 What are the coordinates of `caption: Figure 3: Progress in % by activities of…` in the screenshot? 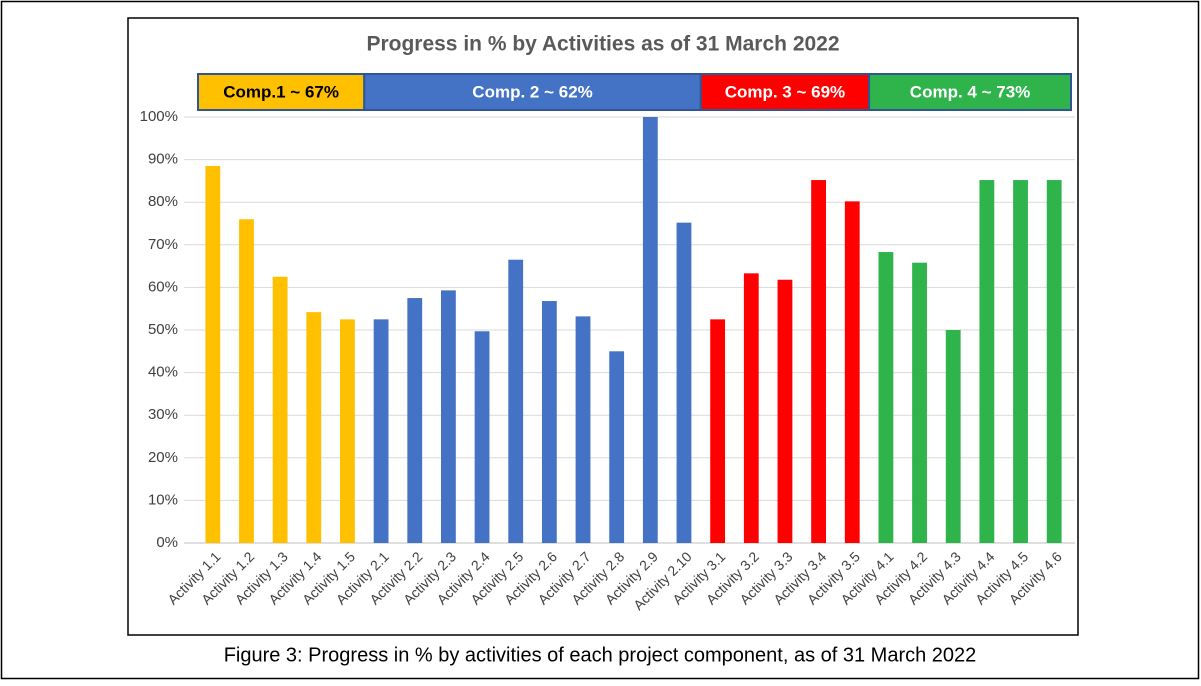 It's located at (600, 655).